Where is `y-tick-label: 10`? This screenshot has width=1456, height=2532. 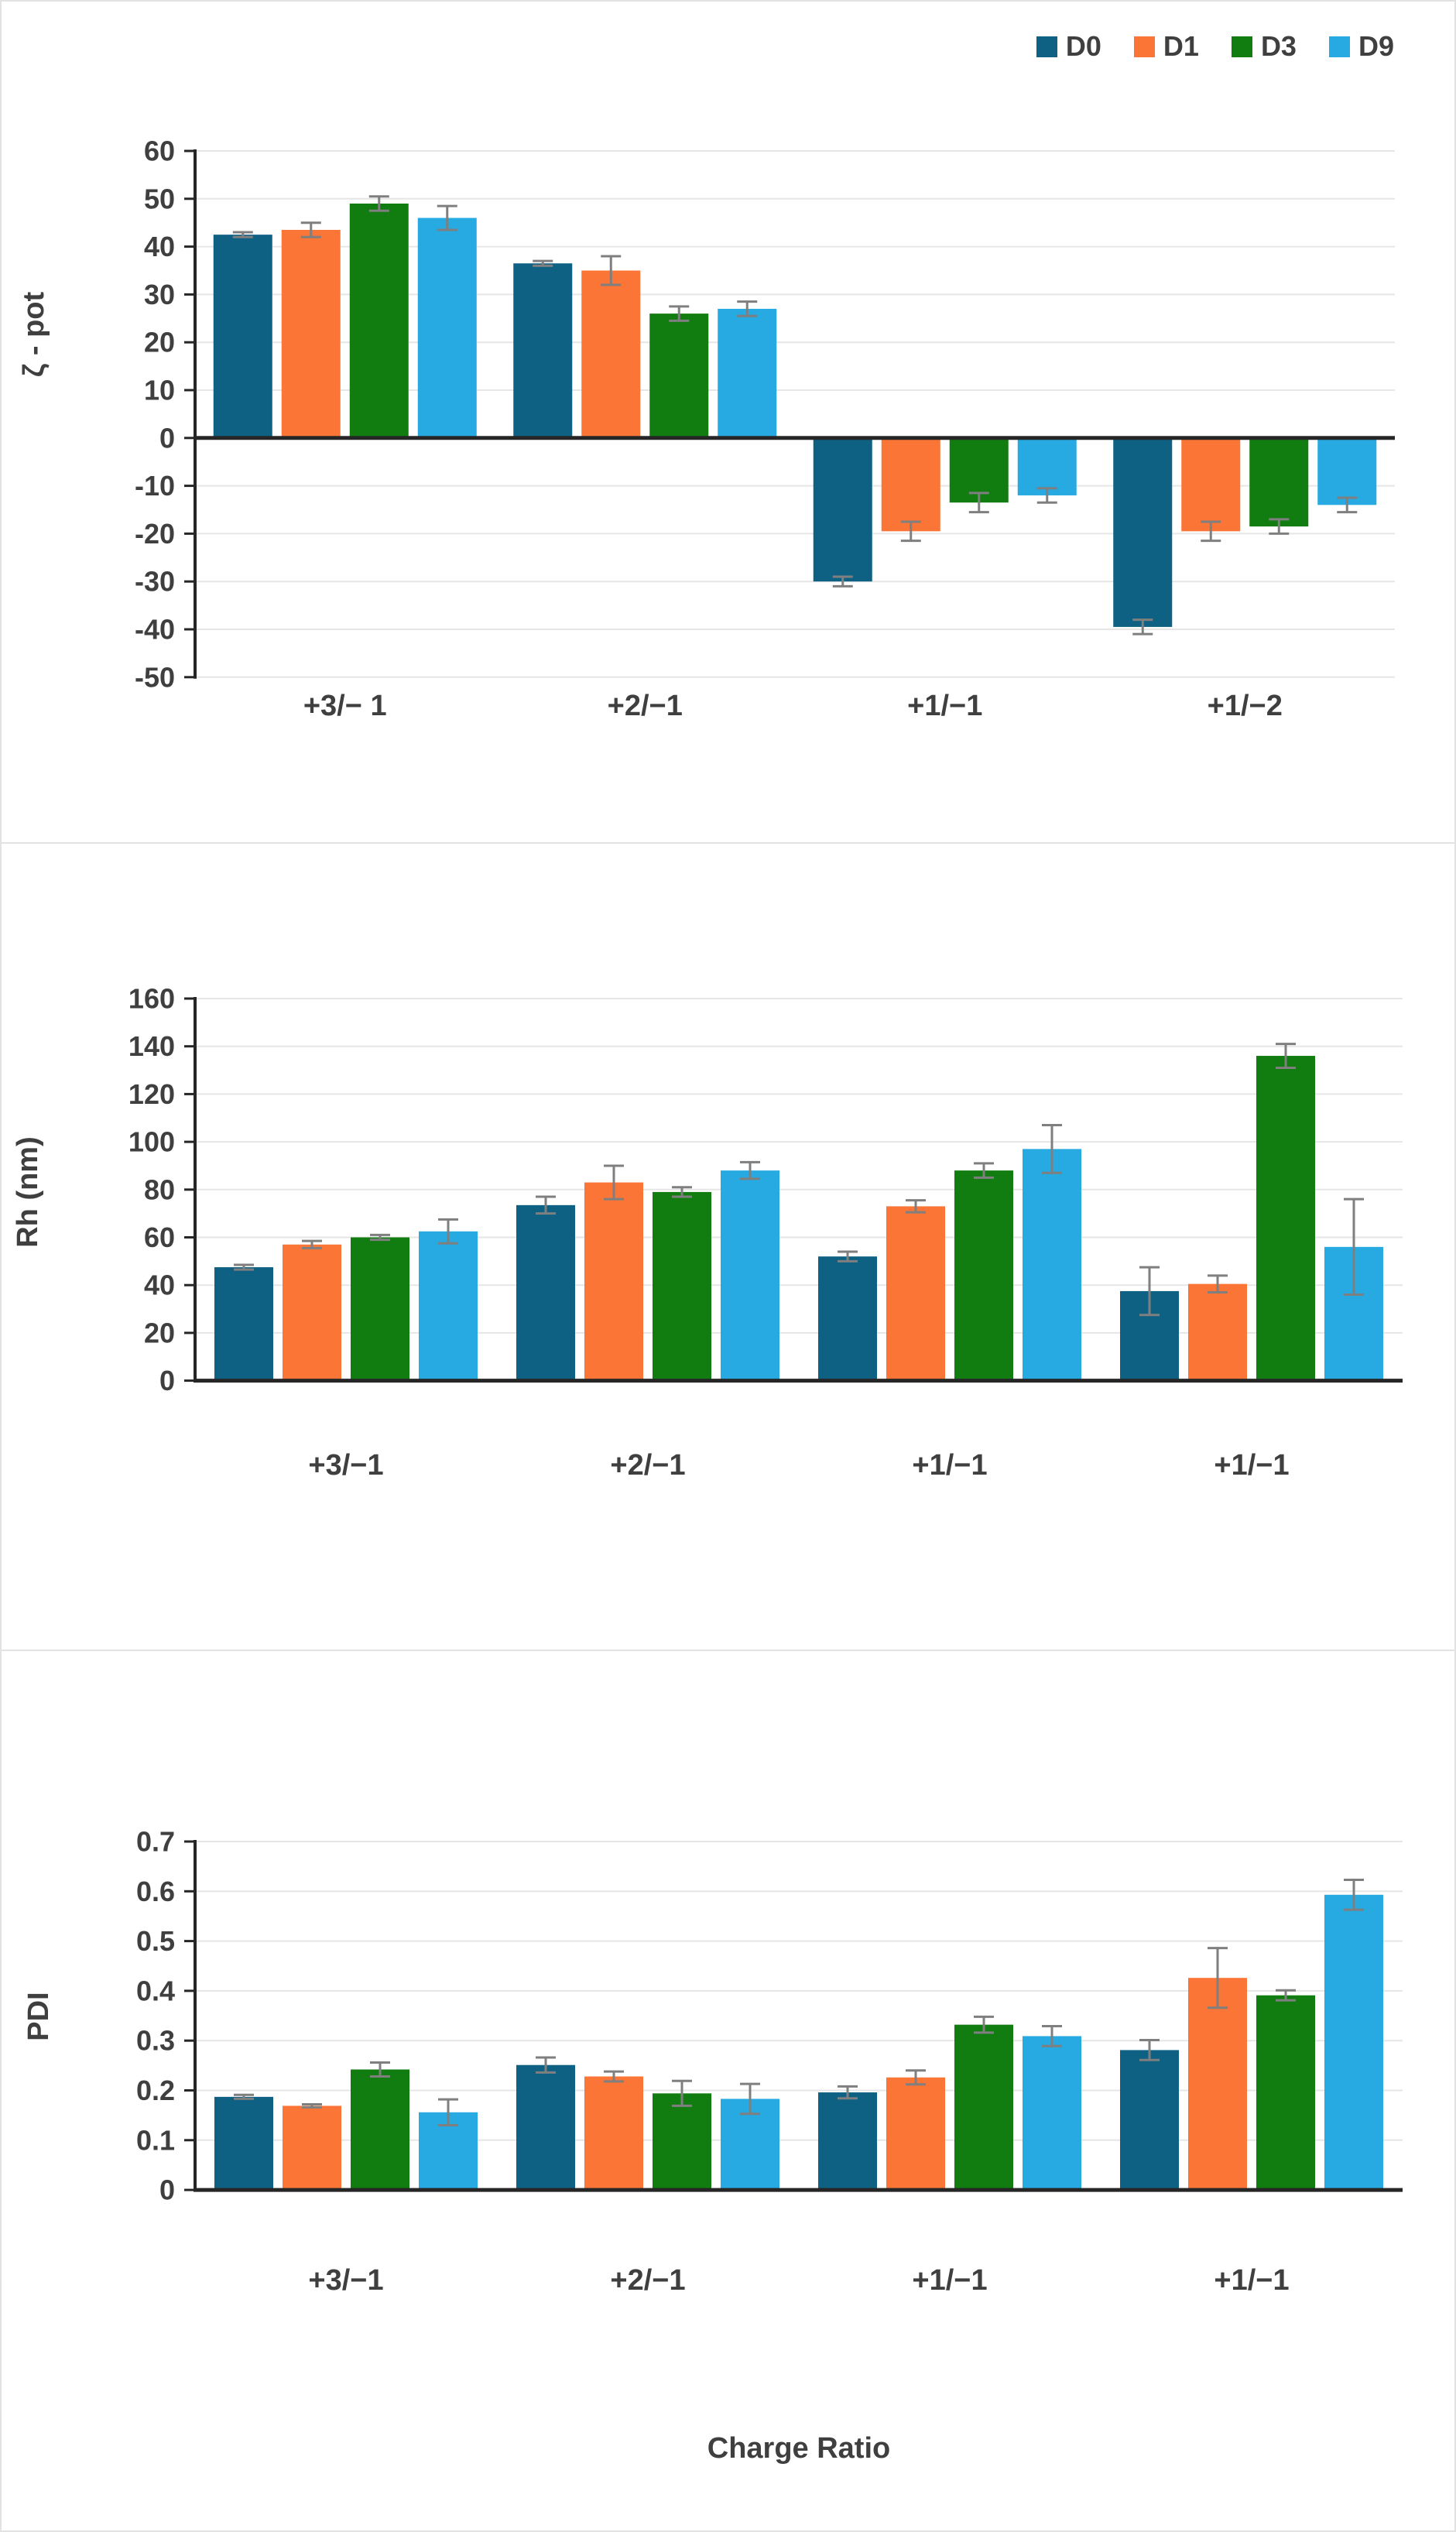
y-tick-label: 10 is located at coordinates (160, 391).